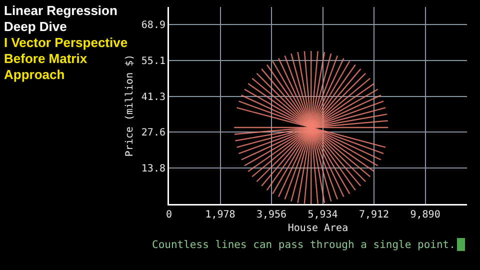 This screenshot has width=480, height=270. I want to click on x-tick-label: 9,890, so click(425, 215).